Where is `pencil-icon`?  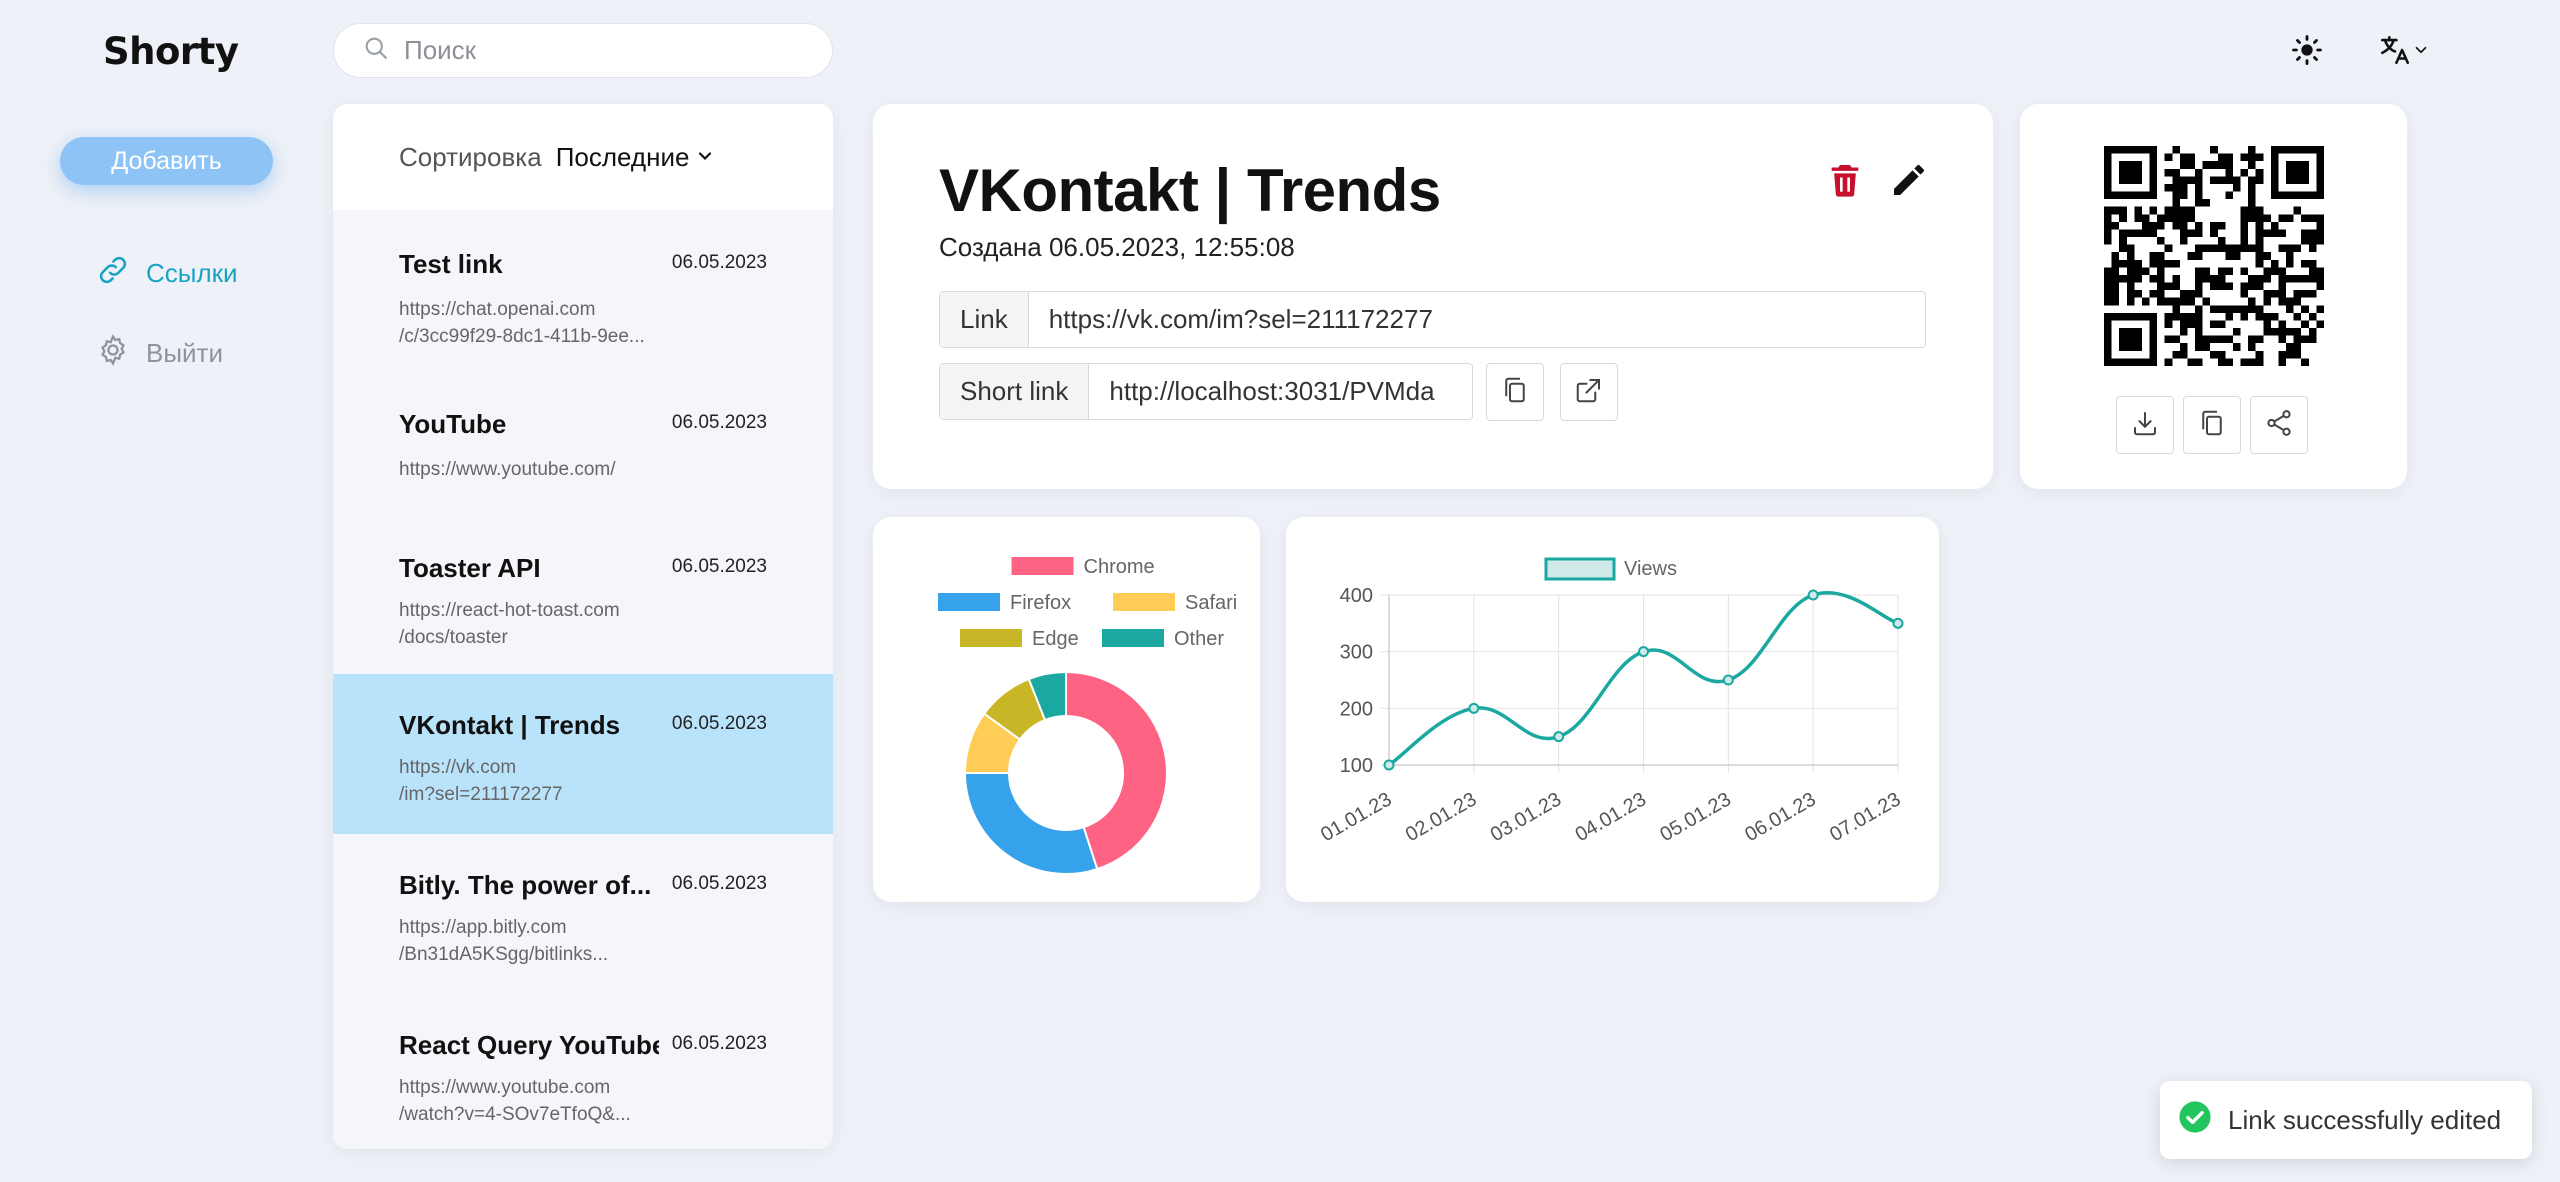 pencil-icon is located at coordinates (1909, 184).